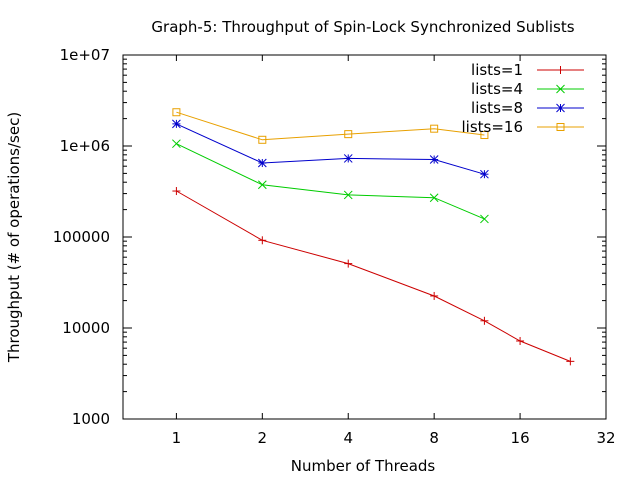  Describe the element at coordinates (497, 70) in the screenshot. I see `legend-label: lists=1` at that location.